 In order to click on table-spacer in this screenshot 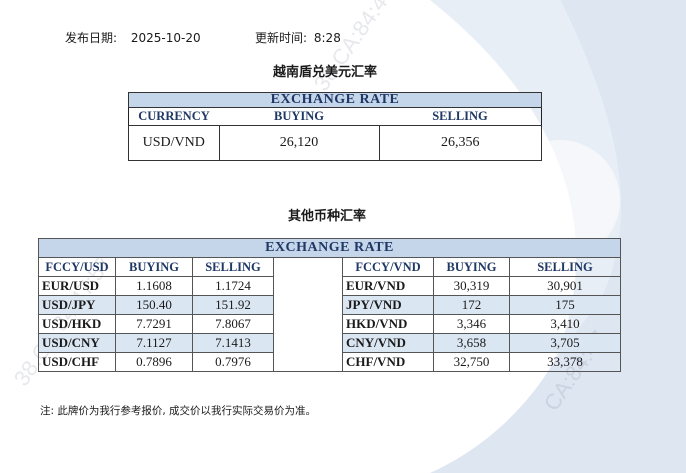, I will do `click(308, 314)`.